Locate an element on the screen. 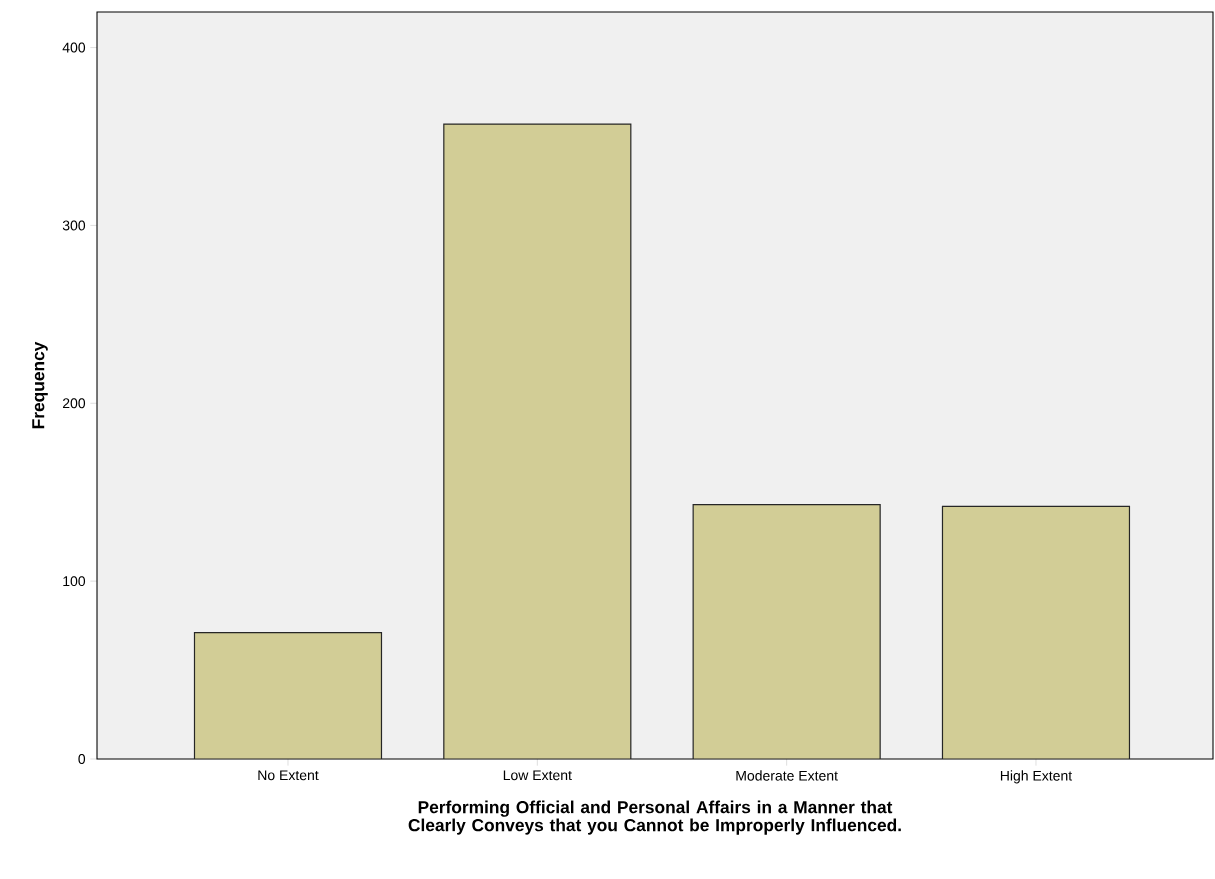  y-axis-title: Frequency is located at coordinates (40, 385).